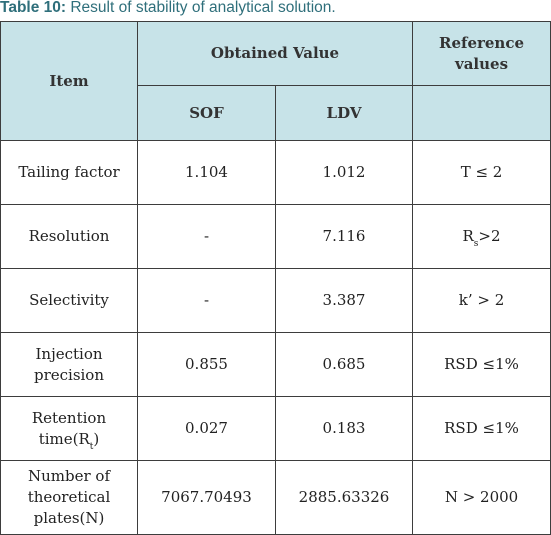  I want to click on header-reference-values: Reference values, so click(481, 53).